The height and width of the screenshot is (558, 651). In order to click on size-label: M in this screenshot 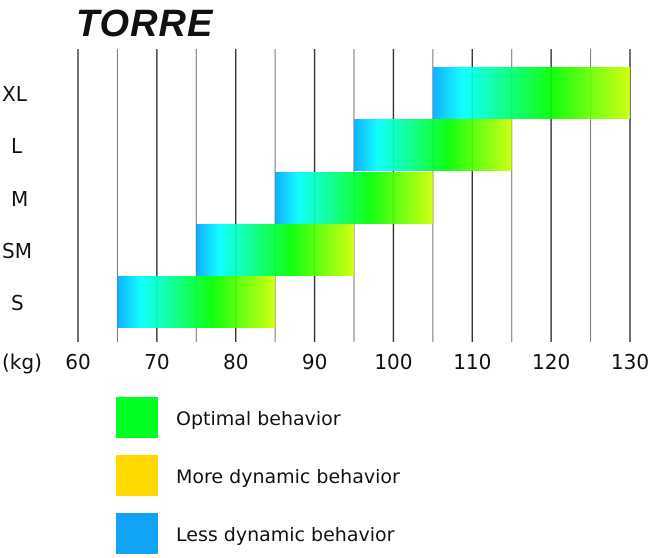, I will do `click(19, 199)`.